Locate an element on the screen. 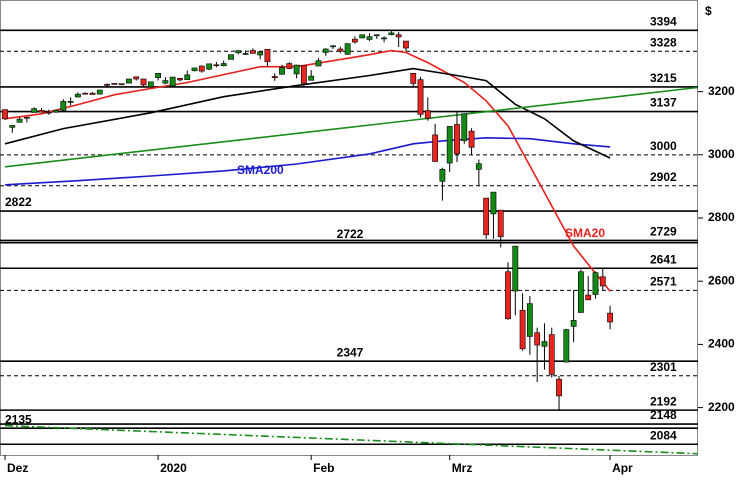 The width and height of the screenshot is (750, 480). level-label: 2084 is located at coordinates (663, 435).